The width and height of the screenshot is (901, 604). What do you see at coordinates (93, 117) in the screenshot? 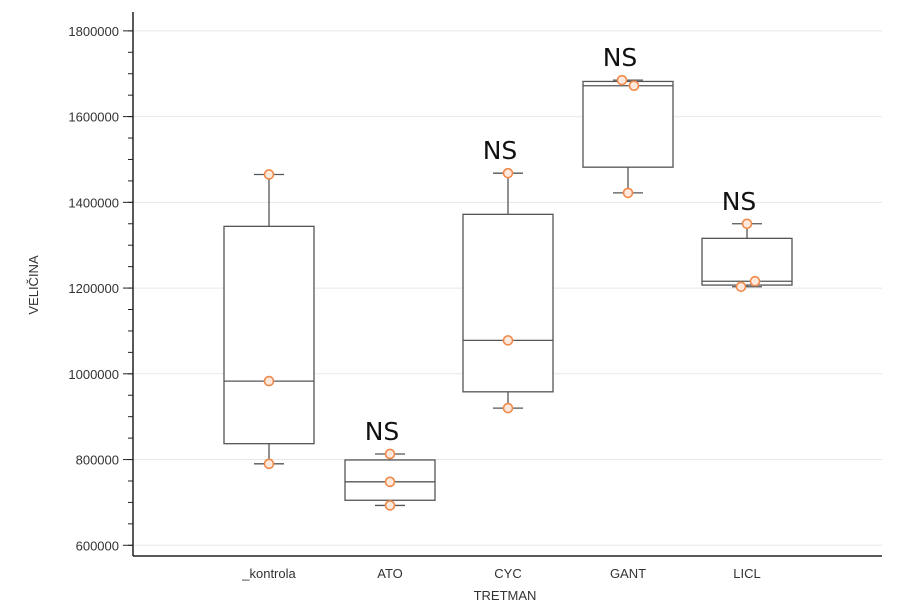
I see `y-tick-label: 1600000` at bounding box center [93, 117].